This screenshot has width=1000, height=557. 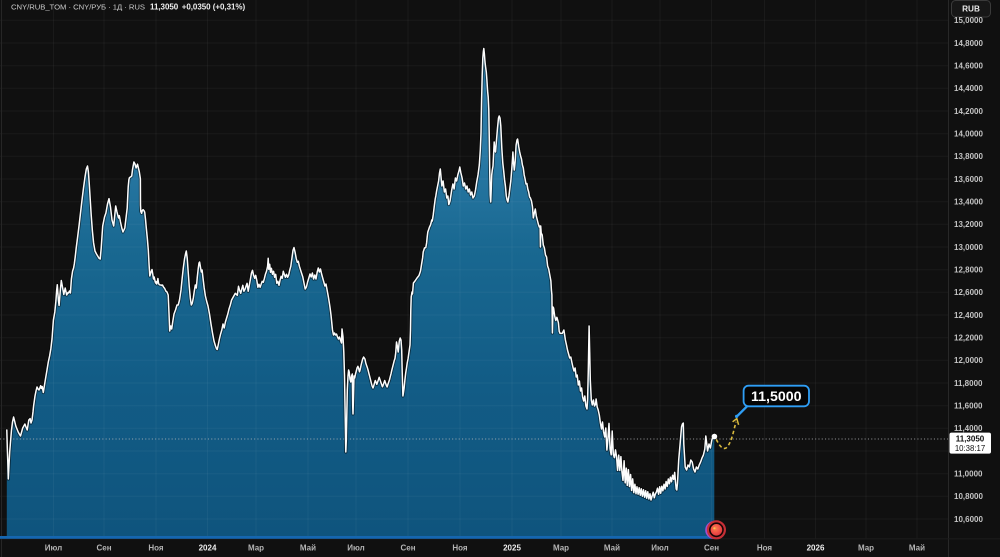 What do you see at coordinates (968, 111) in the screenshot?
I see `svg-text: 14,2000` at bounding box center [968, 111].